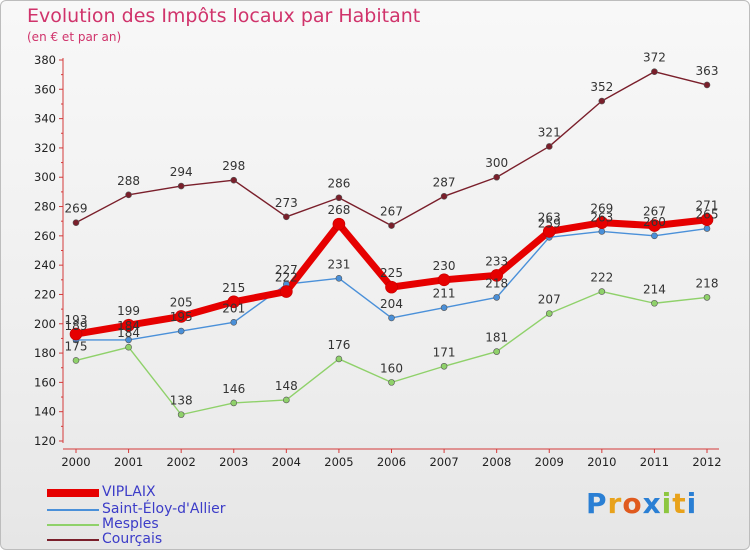 The width and height of the screenshot is (750, 550). Describe the element at coordinates (45, 324) in the screenshot. I see `y-tick-label: 200` at that location.